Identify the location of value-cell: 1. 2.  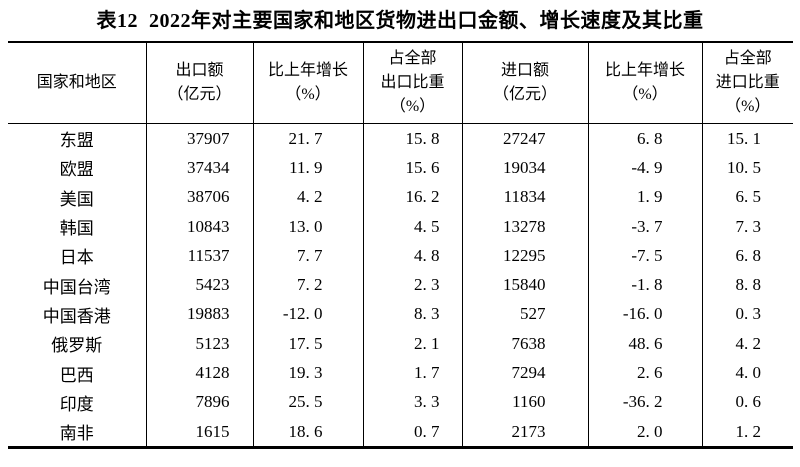
(747, 432).